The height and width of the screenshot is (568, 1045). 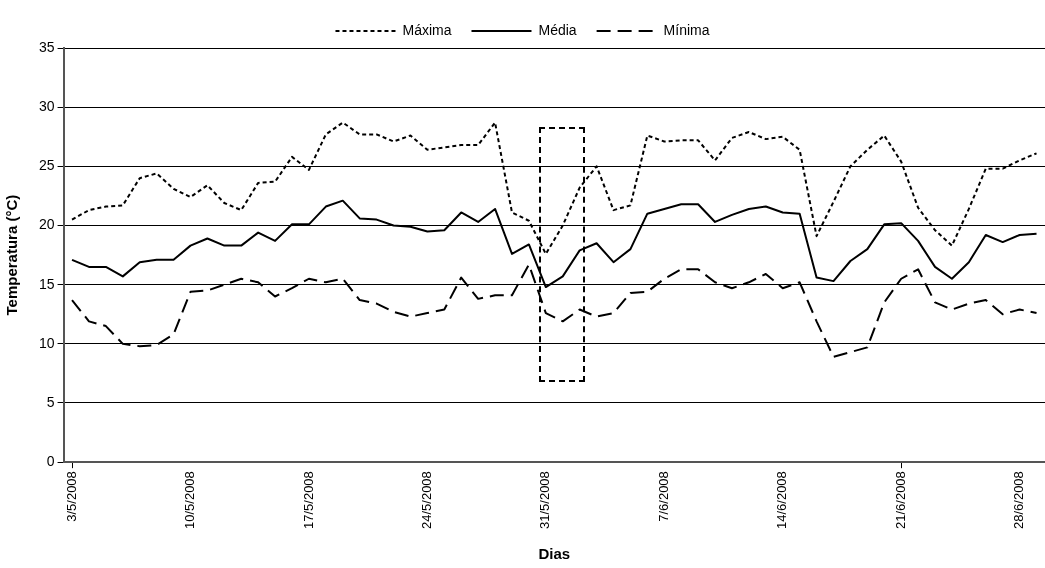 What do you see at coordinates (1019, 500) in the screenshot?
I see `x-tick-label: 28/6/2008` at bounding box center [1019, 500].